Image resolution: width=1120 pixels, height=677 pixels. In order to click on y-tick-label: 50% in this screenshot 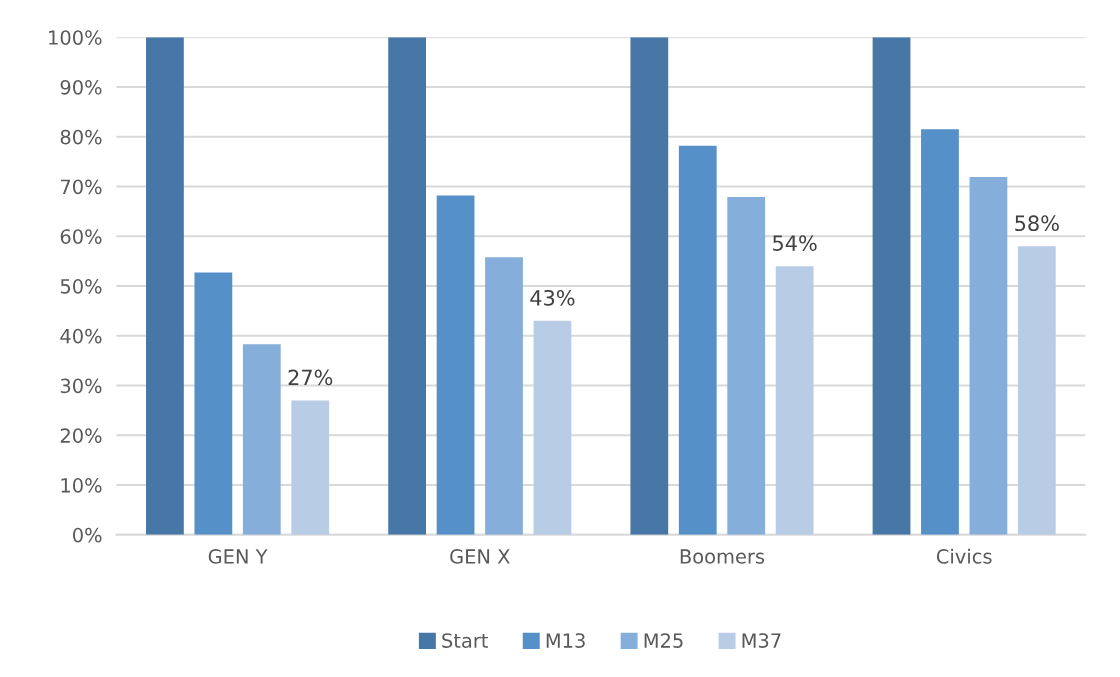, I will do `click(81, 286)`.